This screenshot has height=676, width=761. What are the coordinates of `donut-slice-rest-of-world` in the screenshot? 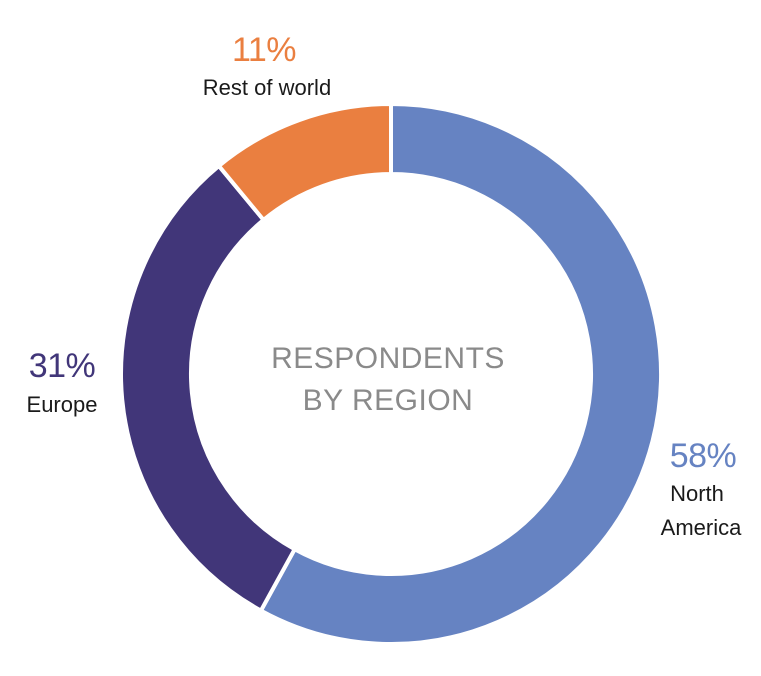 It's located at (304, 162).